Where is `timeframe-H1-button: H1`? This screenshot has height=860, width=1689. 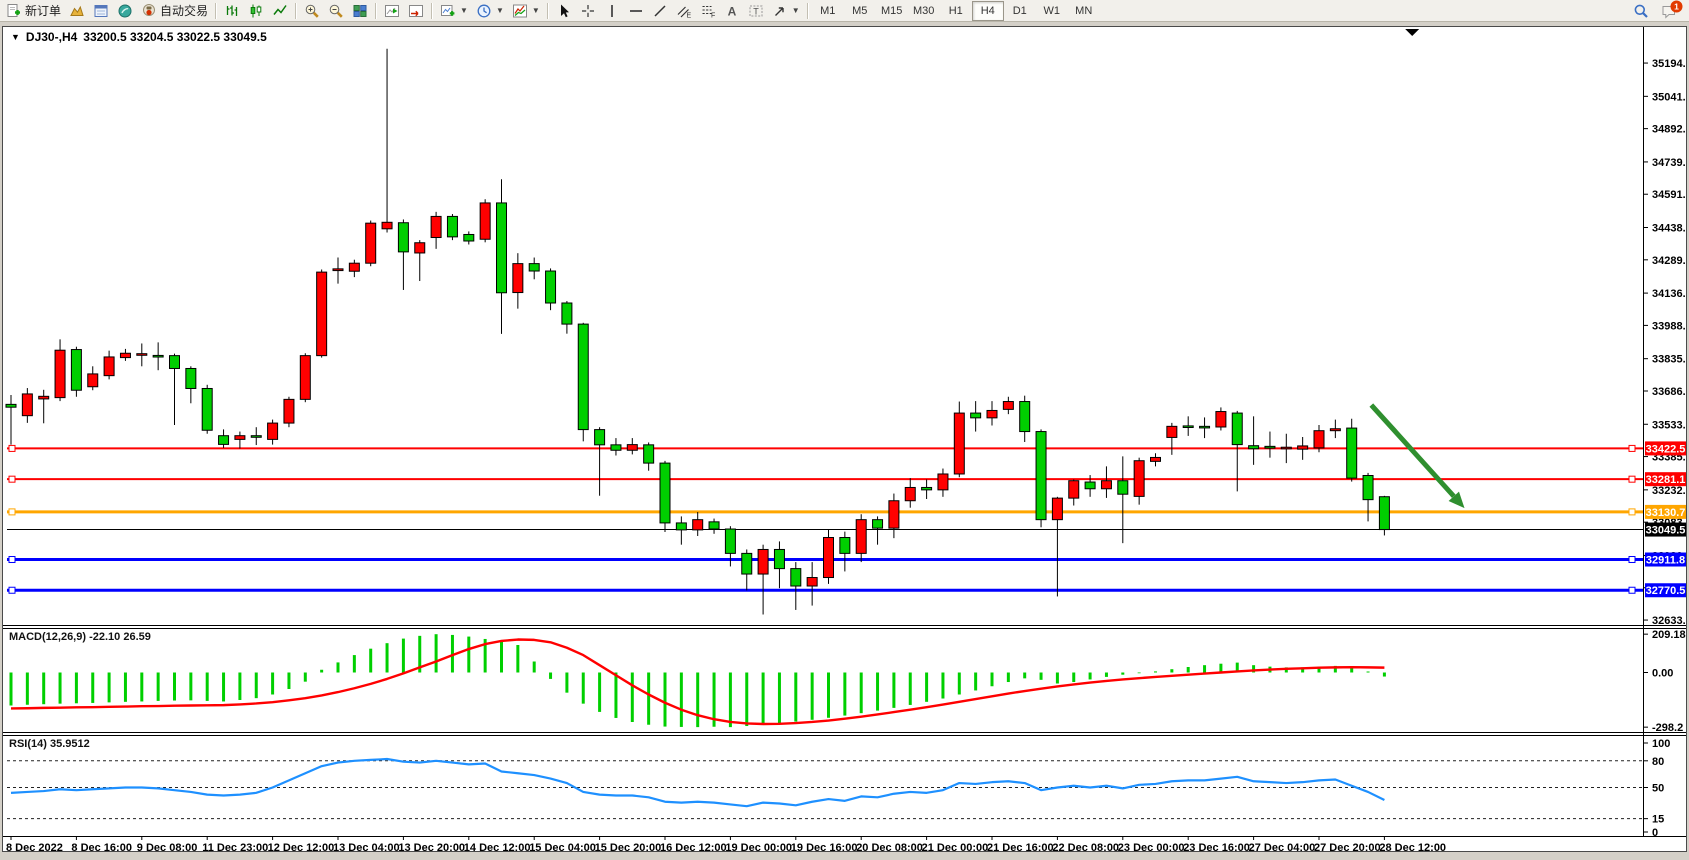
timeframe-H1-button: H1 is located at coordinates (955, 10).